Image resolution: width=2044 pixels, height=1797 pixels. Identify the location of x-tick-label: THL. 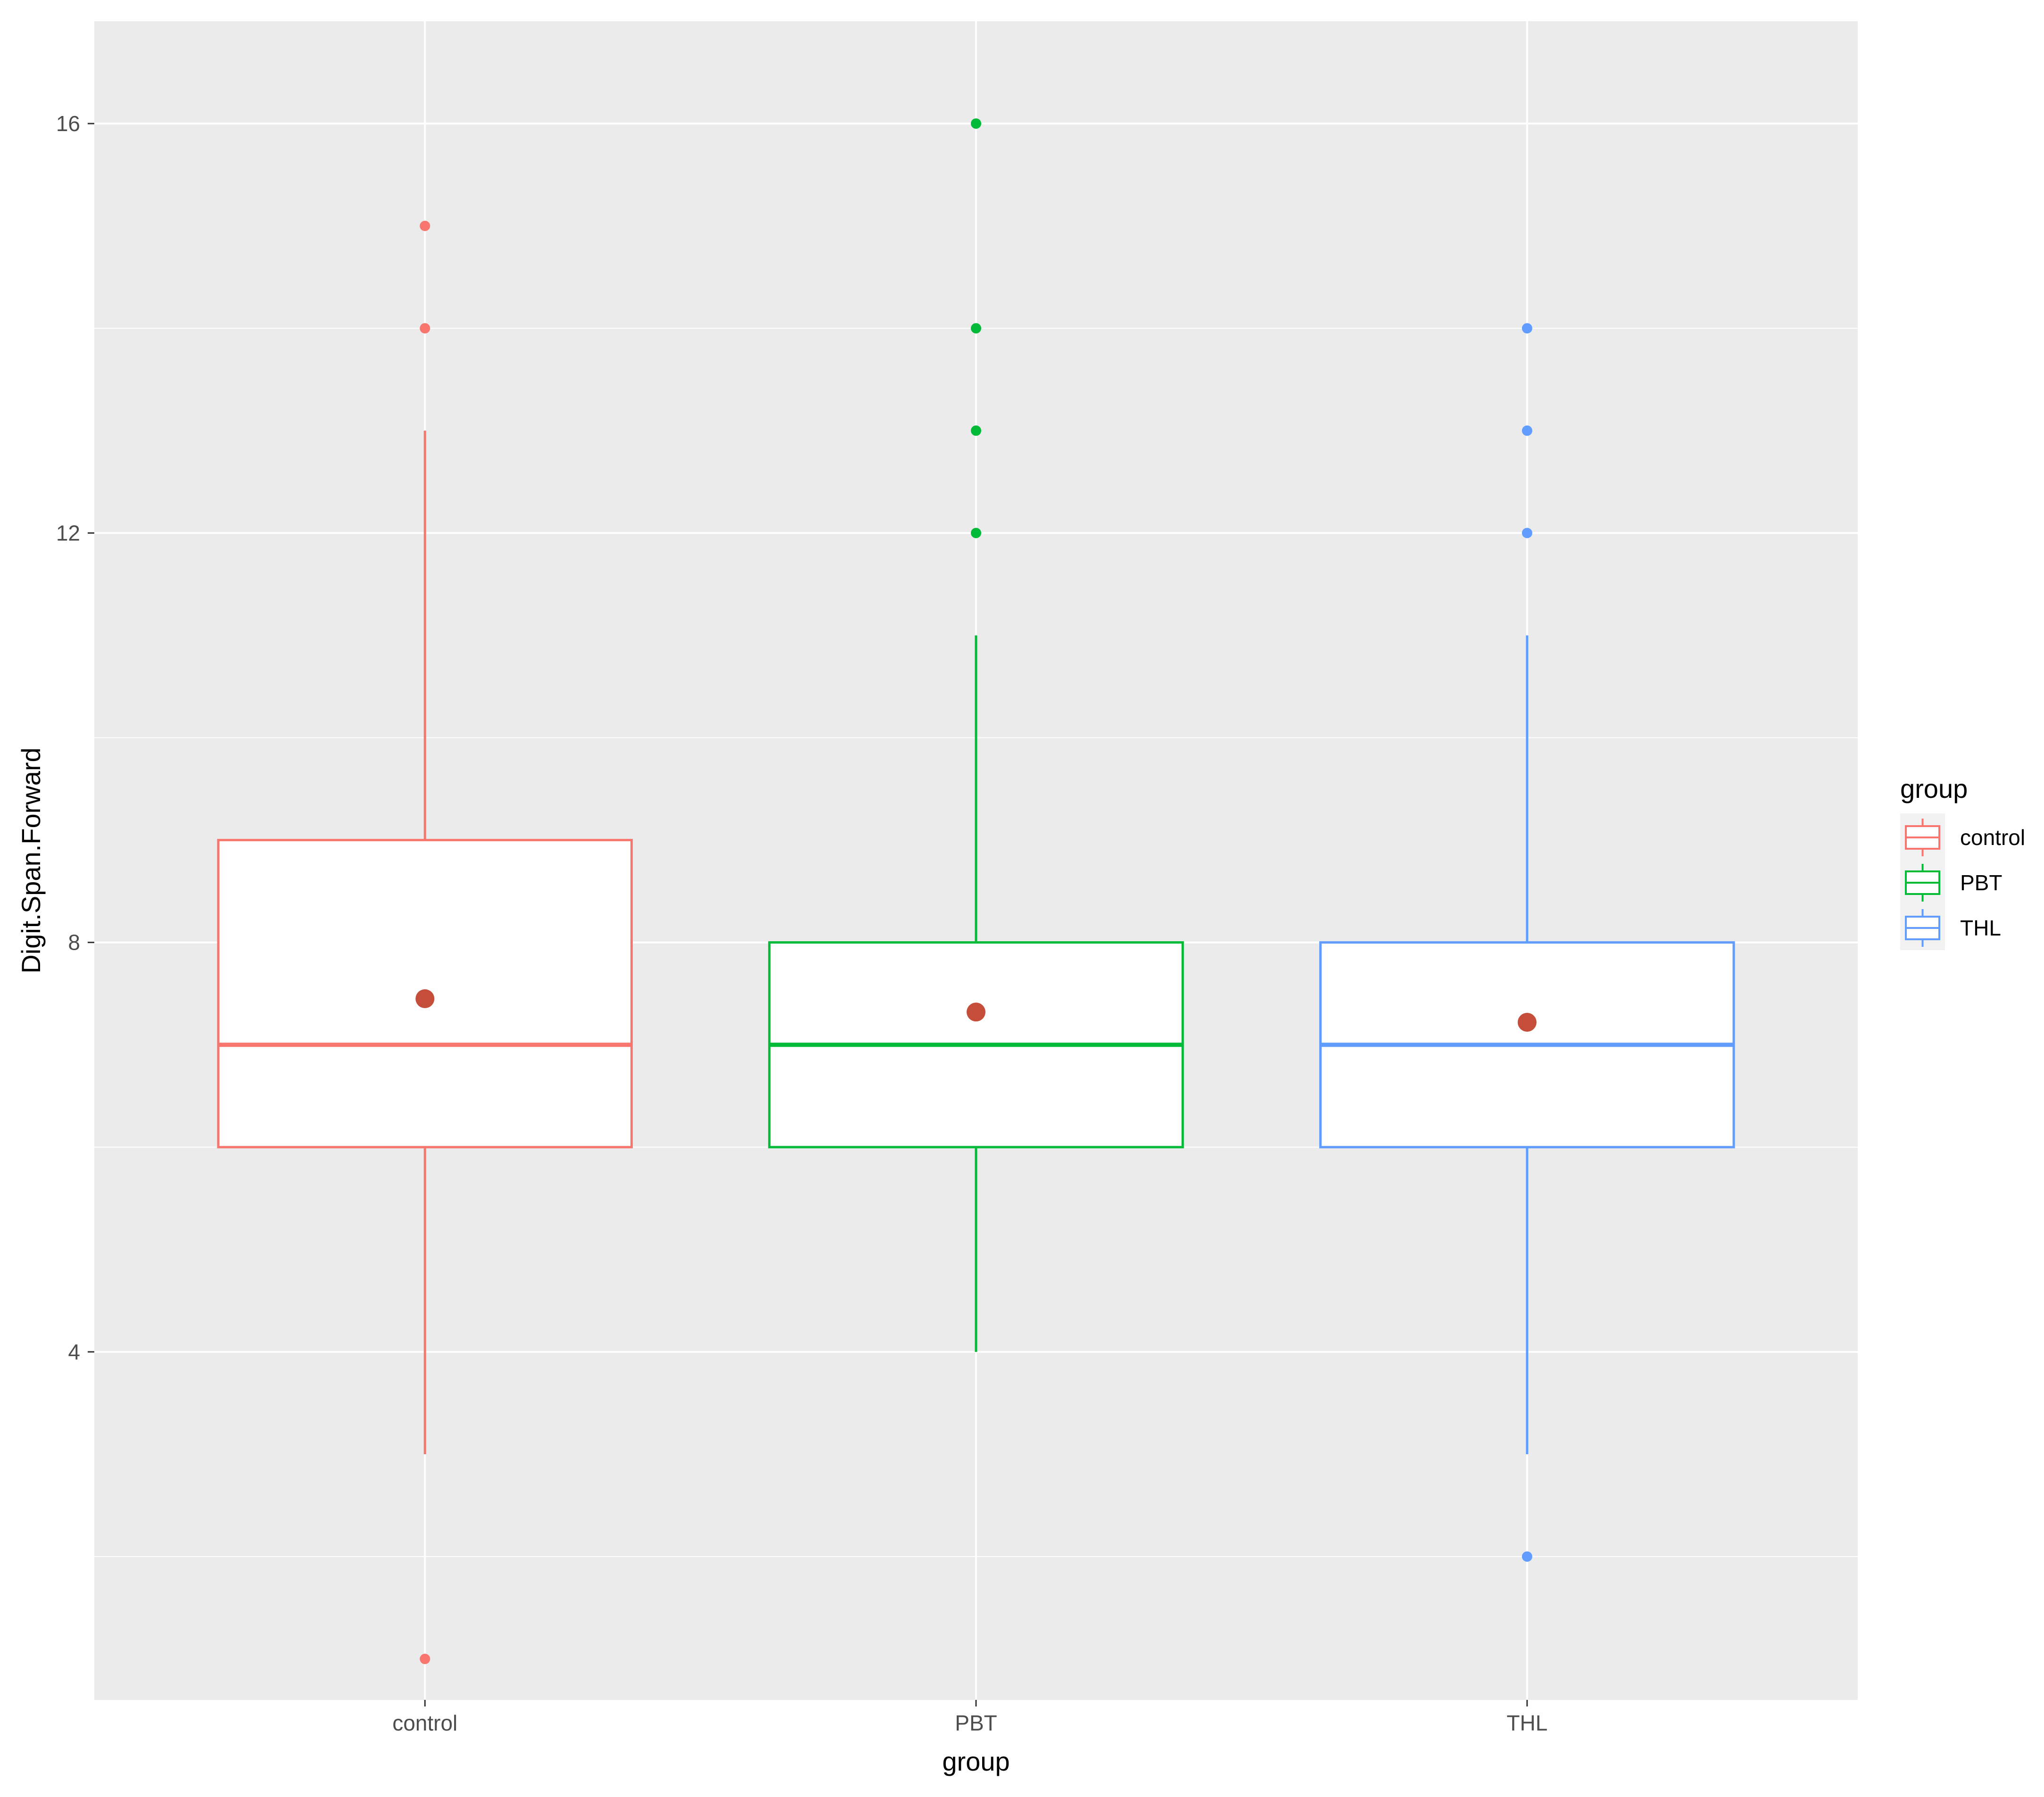
(1526, 1723).